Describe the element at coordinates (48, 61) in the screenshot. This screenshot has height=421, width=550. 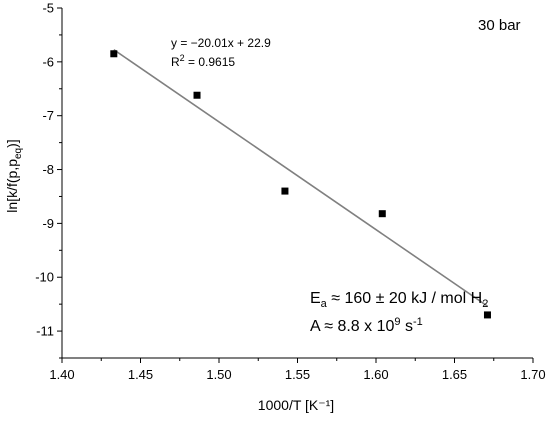
I see `y-tick-label: -6` at that location.